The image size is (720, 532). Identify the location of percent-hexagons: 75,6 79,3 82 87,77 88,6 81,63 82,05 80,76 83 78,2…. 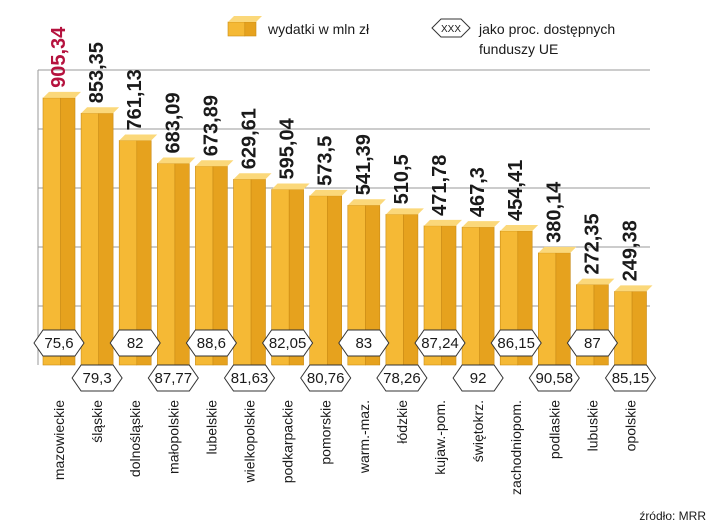
(345, 360).